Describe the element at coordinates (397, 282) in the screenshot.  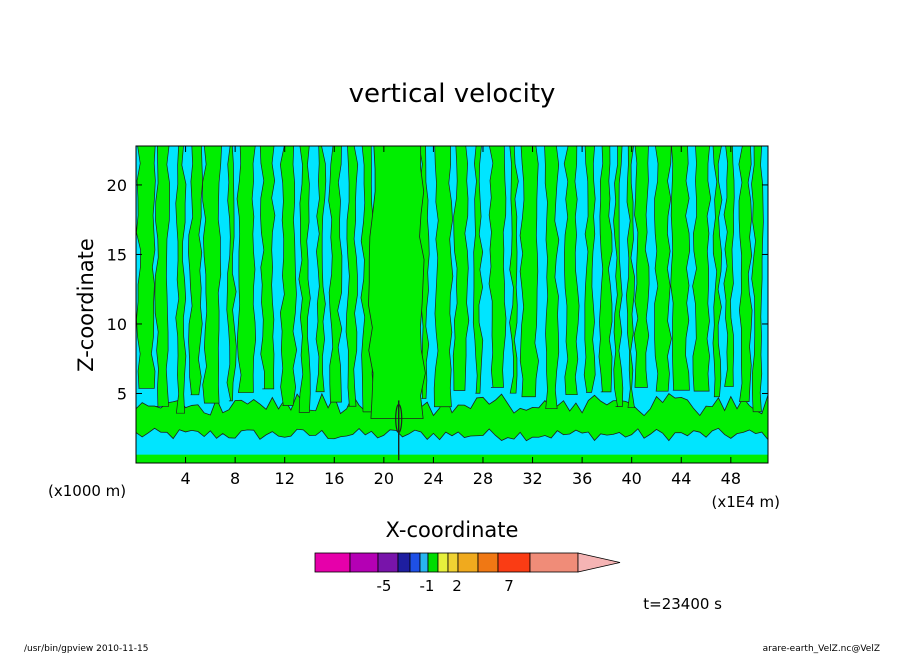
I see `central-updraft` at that location.